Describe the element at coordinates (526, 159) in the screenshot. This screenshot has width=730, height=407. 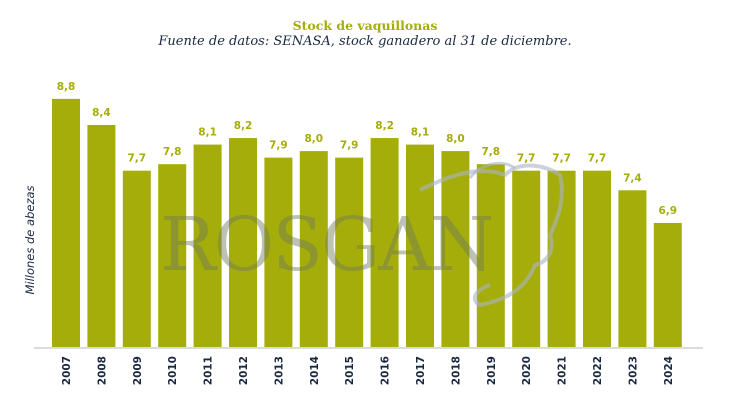
I see `value-label-2020: 7,7` at that location.